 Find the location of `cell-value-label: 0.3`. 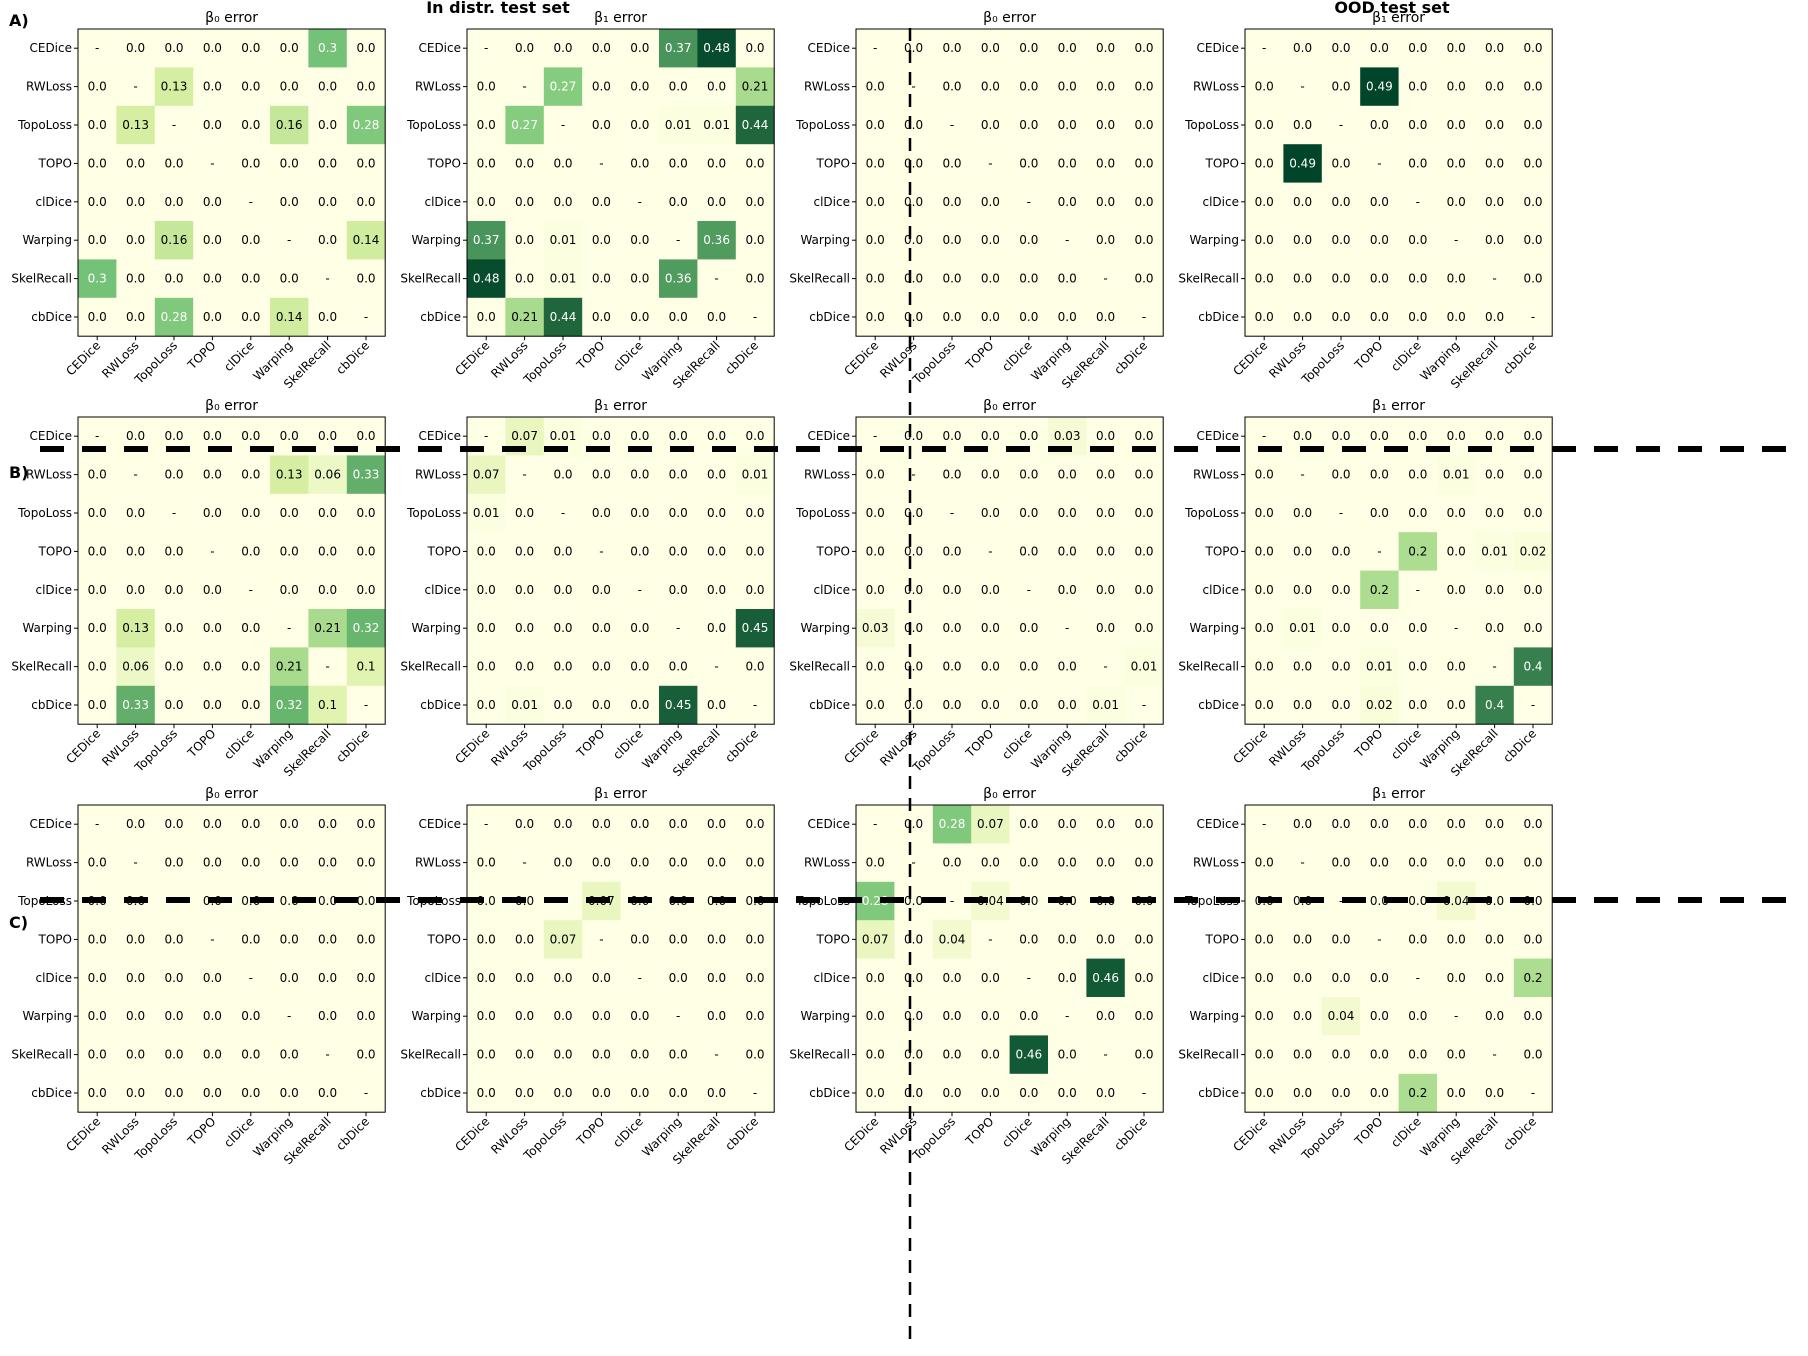

cell-value-label: 0.3 is located at coordinates (97, 279).